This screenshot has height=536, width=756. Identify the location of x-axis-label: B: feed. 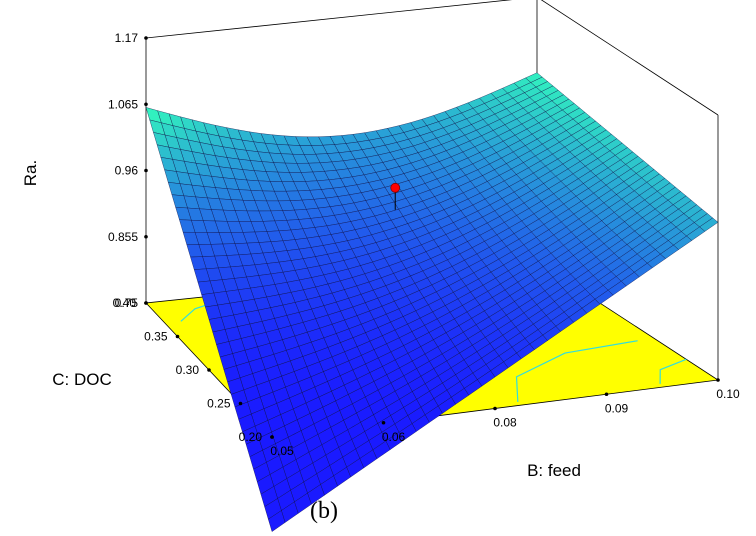
(554, 470).